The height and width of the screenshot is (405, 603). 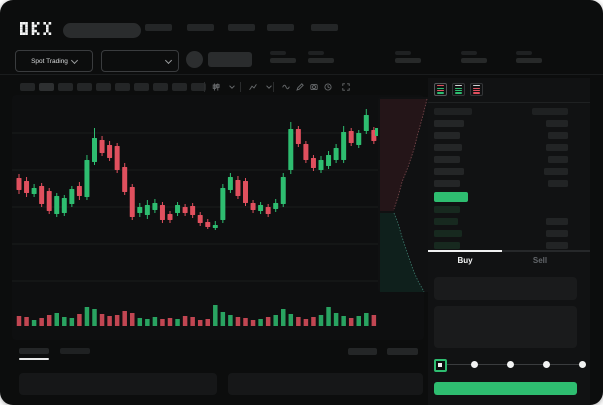 What do you see at coordinates (546, 364) in the screenshot?
I see `slider-stop-75pct` at bounding box center [546, 364].